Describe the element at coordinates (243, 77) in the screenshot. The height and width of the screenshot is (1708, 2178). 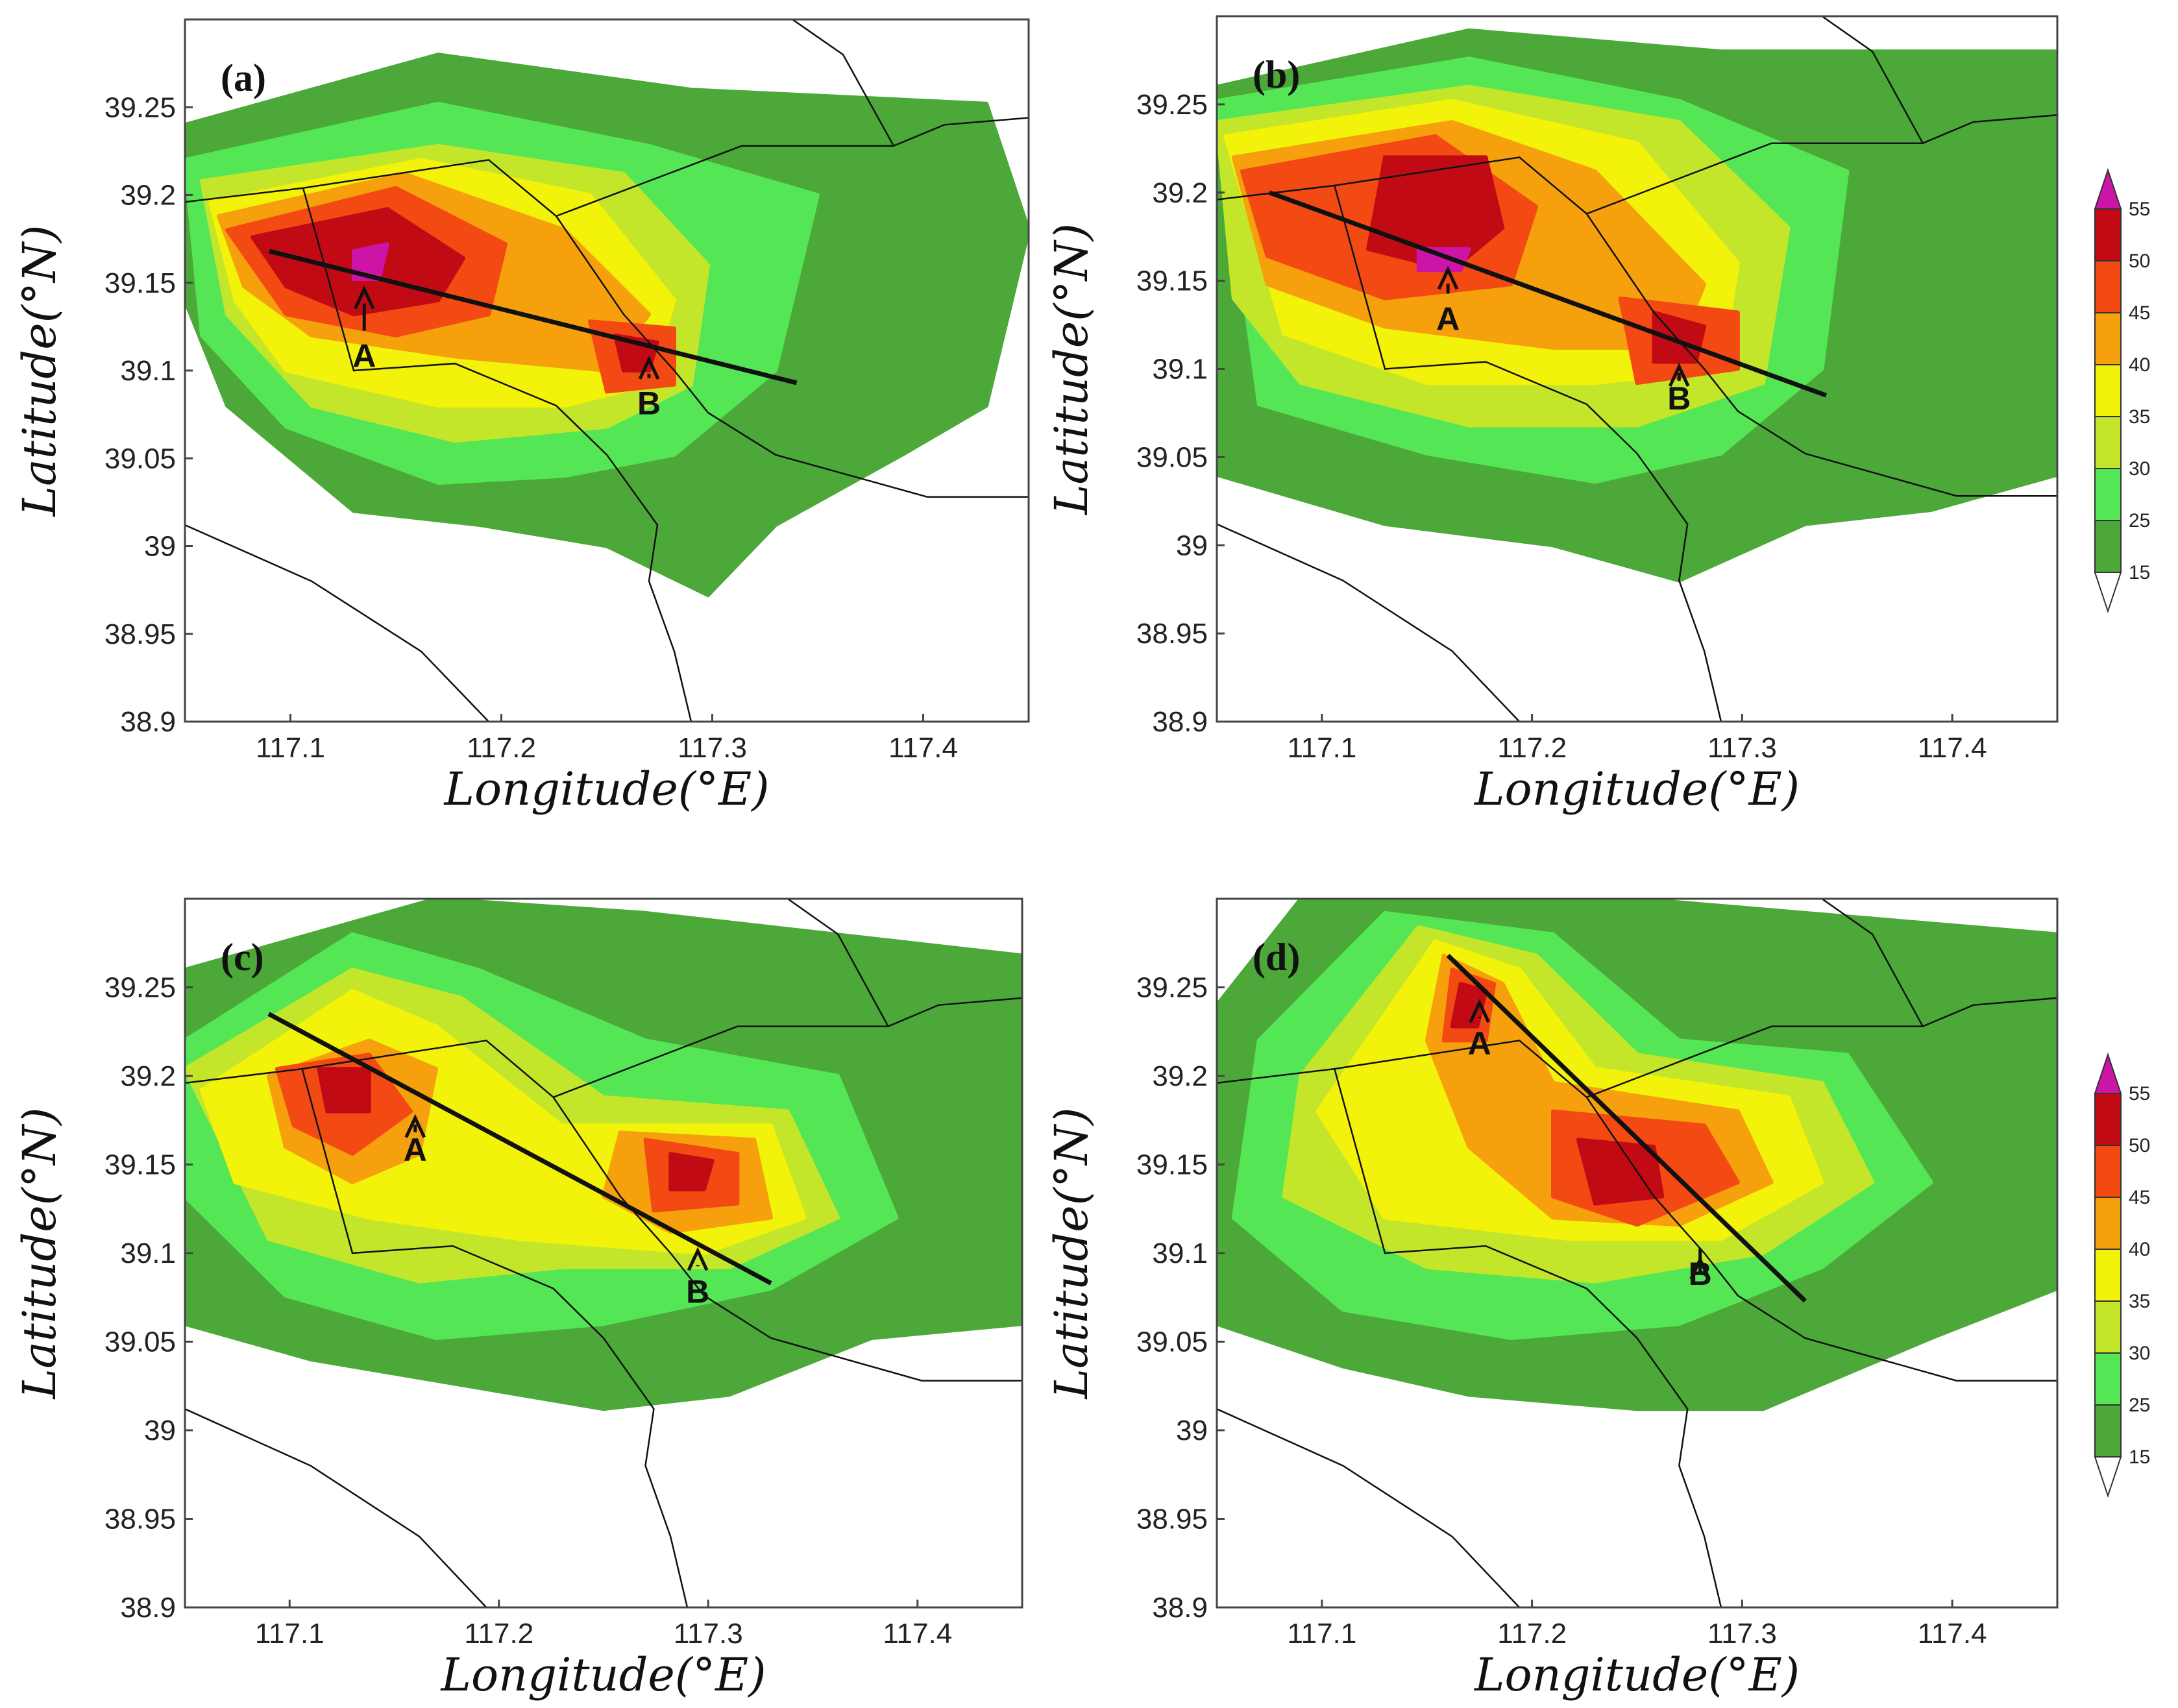
I see `panel-label: (a)` at that location.